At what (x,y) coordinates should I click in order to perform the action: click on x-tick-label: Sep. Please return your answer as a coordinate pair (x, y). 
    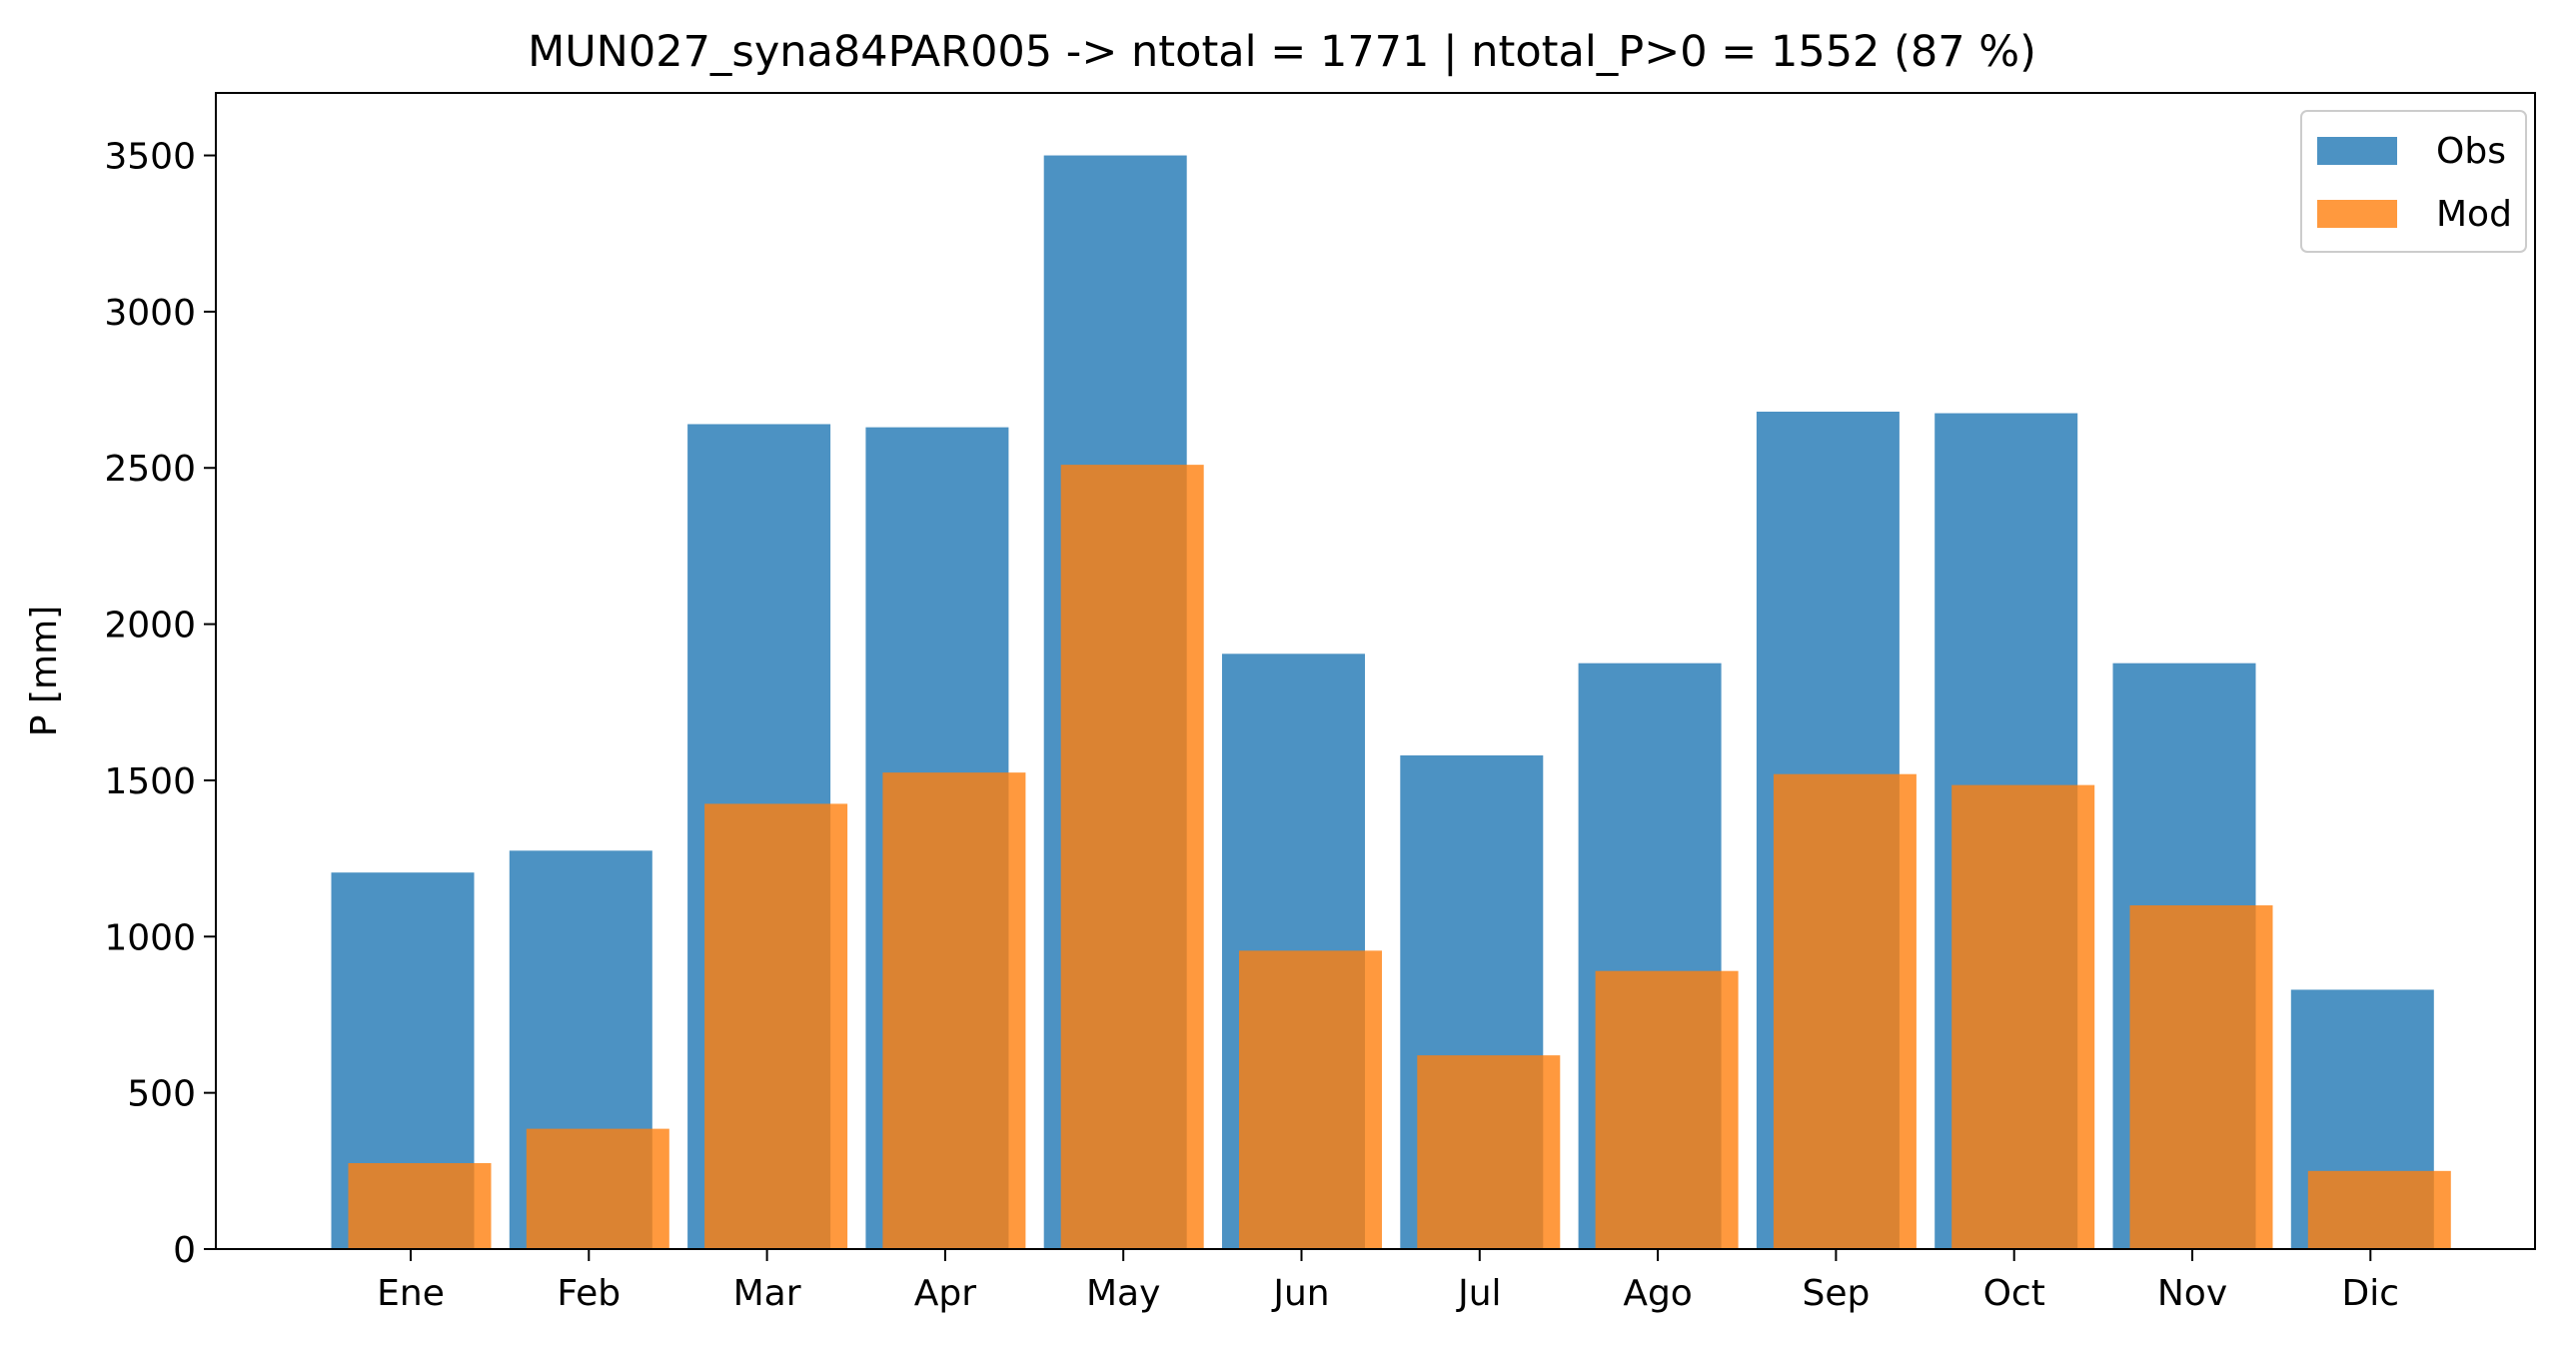
    Looking at the image, I should click on (1836, 1294).